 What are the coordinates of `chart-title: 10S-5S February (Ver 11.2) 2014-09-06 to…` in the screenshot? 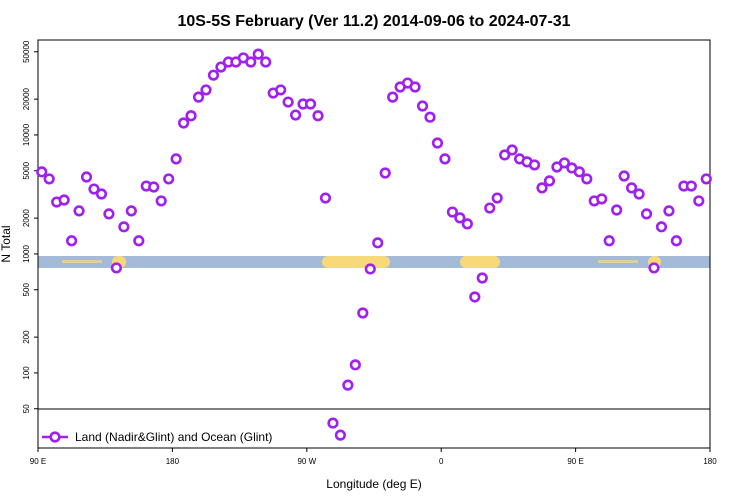 It's located at (373, 21).